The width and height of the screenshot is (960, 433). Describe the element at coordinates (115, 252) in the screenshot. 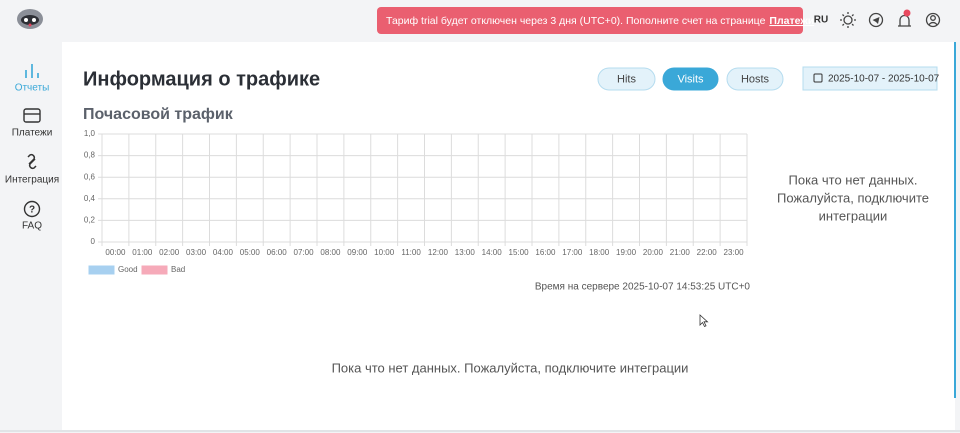

I see `x-tick-label: 00:00` at that location.